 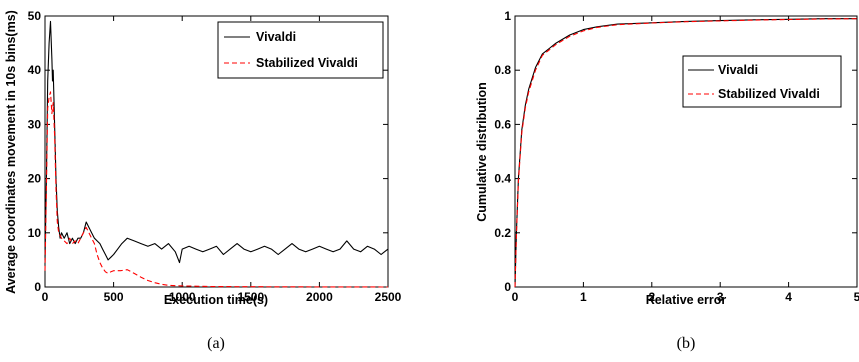 I want to click on xtick-label: 1000, so click(x=182, y=297).